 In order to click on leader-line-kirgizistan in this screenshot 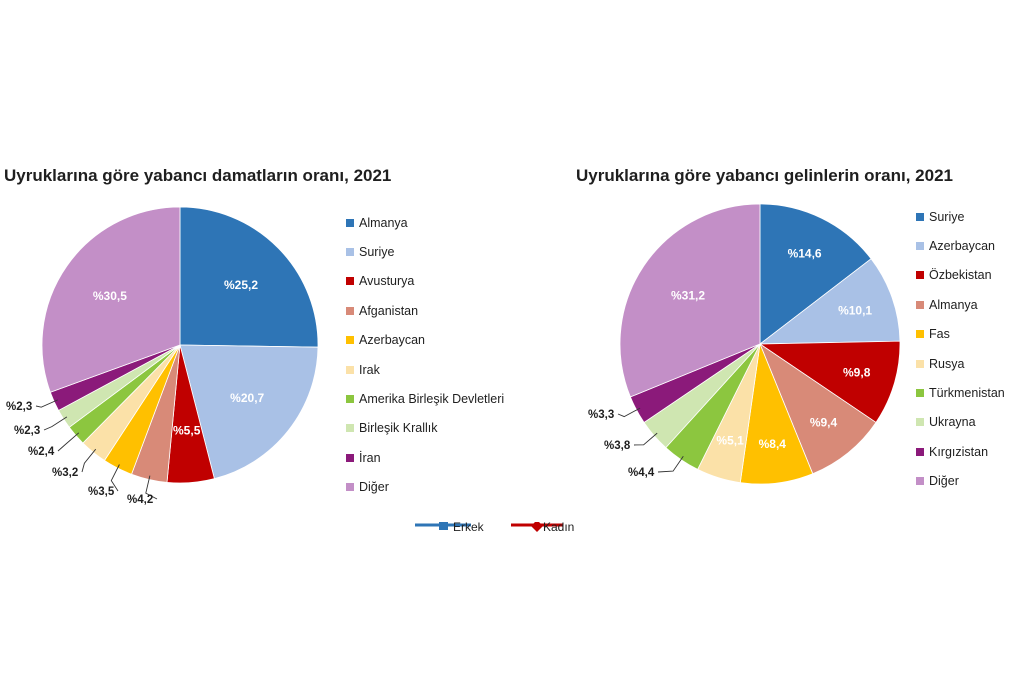, I will do `click(629, 412)`.